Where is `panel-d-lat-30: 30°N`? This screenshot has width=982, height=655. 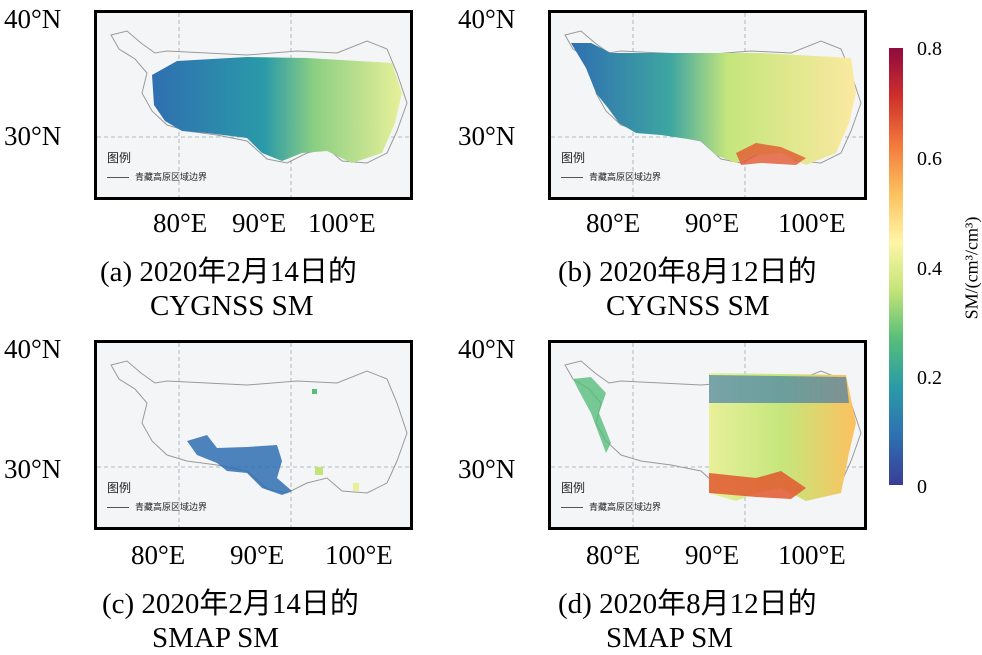 panel-d-lat-30: 30°N is located at coordinates (486, 469).